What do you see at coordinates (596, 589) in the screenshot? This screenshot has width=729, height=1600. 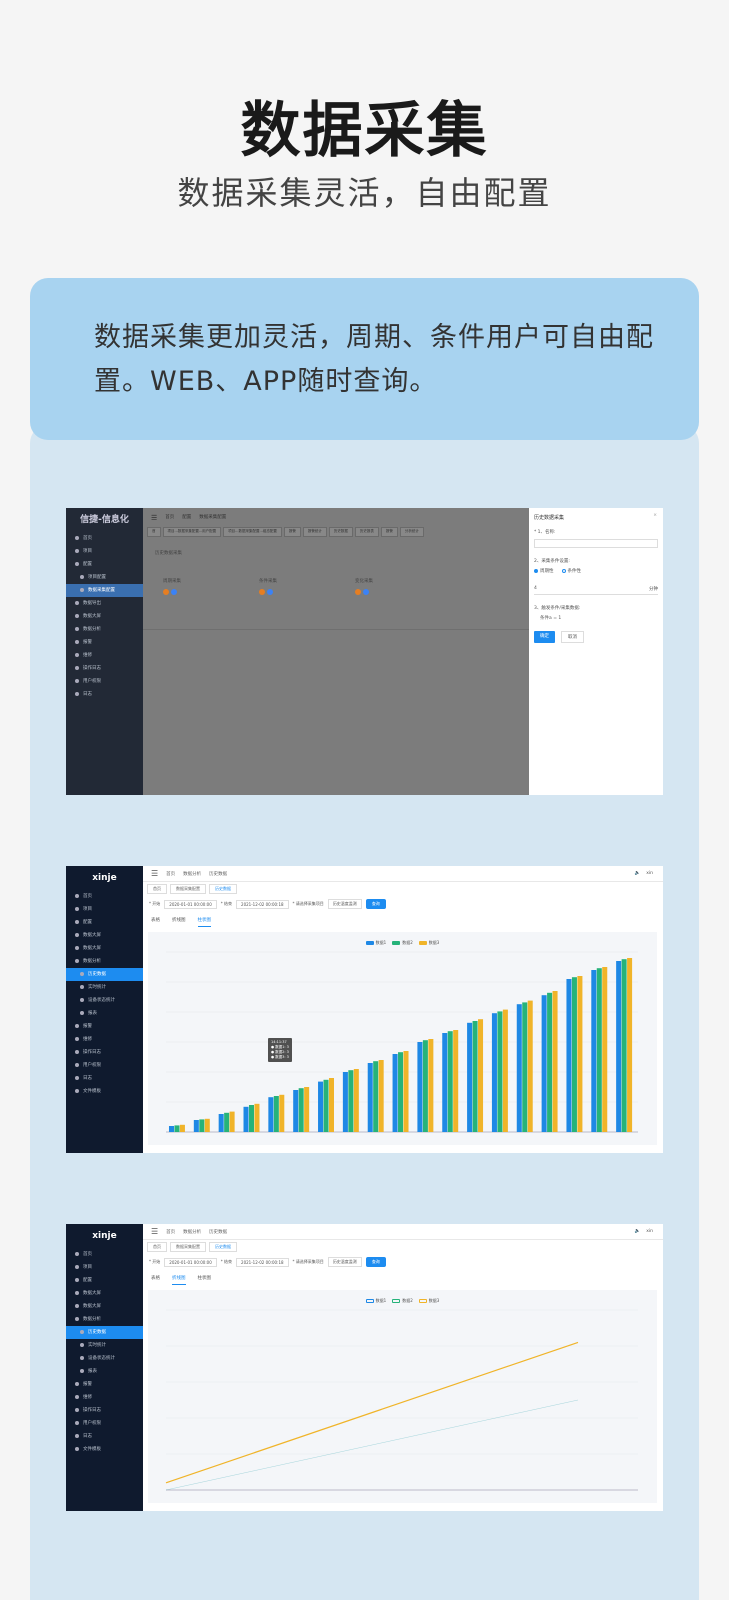 I see `period-select: 4 分钟` at bounding box center [596, 589].